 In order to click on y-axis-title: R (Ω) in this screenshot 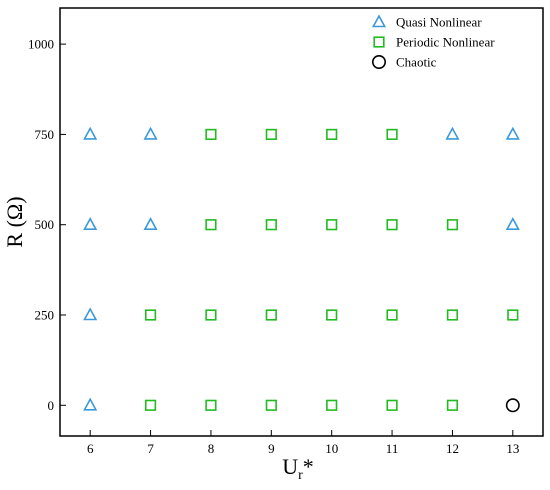, I will do `click(14, 221)`.